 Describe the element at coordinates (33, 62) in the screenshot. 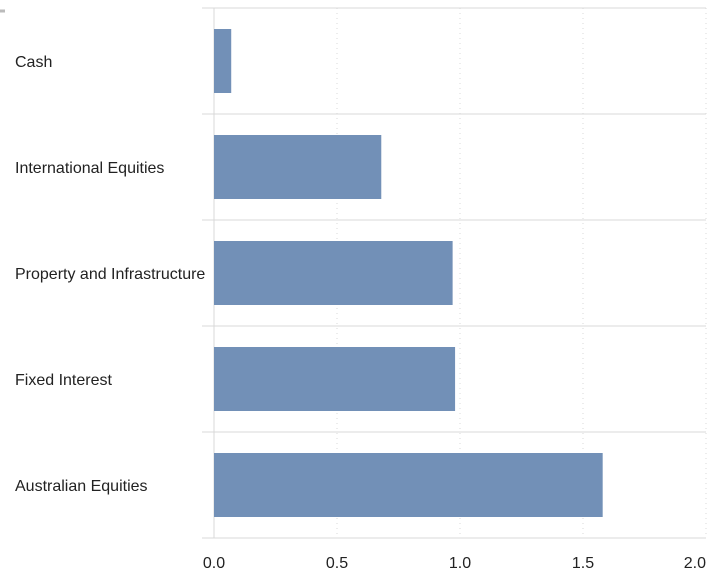

I see `category-label: Cash` at that location.